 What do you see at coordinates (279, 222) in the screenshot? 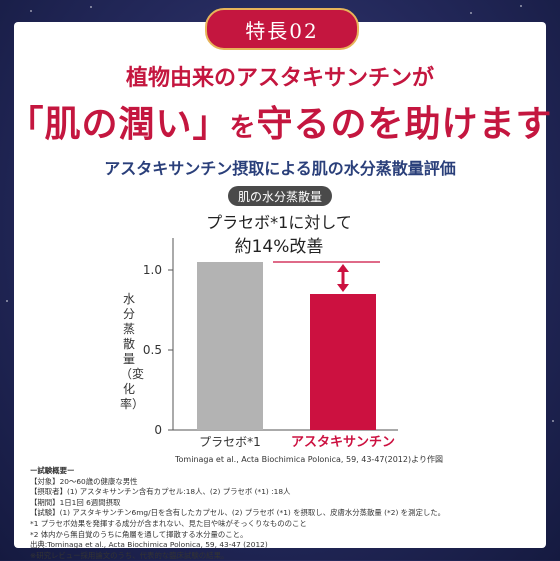
I see `annotation-line1: プラセボ*1に対して` at bounding box center [279, 222].